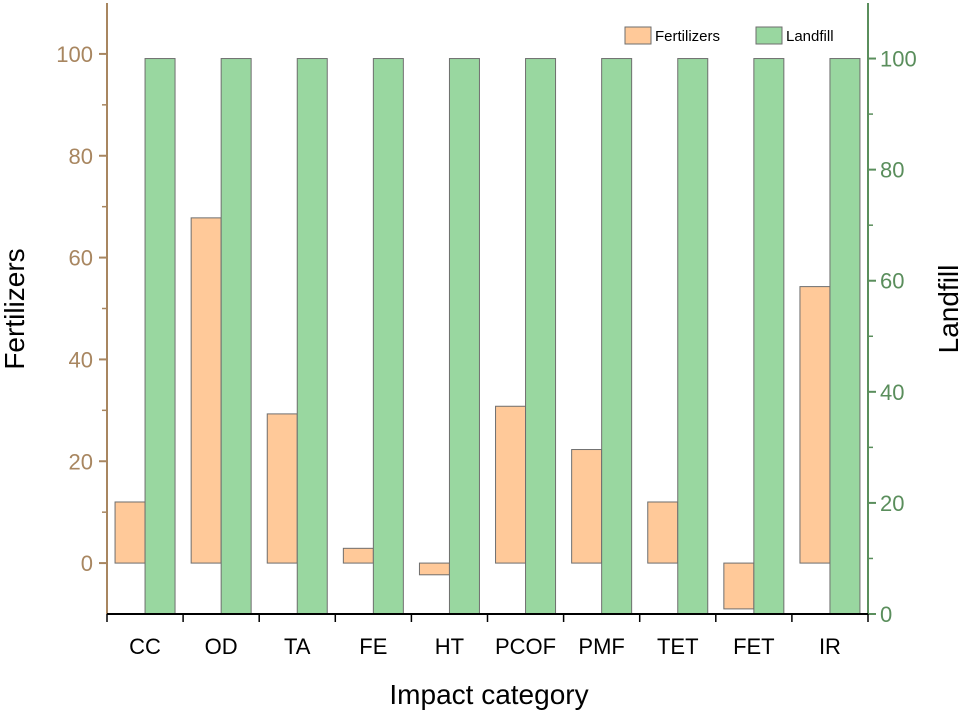  I want to click on bar-landfill-cc, so click(160, 336).